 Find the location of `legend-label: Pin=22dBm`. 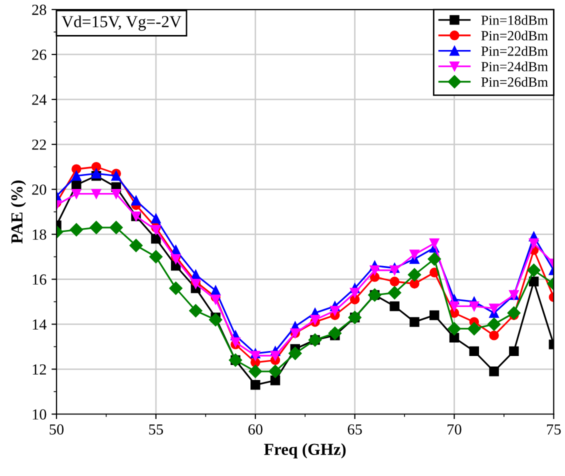

legend-label: Pin=22dBm is located at coordinates (514, 51).